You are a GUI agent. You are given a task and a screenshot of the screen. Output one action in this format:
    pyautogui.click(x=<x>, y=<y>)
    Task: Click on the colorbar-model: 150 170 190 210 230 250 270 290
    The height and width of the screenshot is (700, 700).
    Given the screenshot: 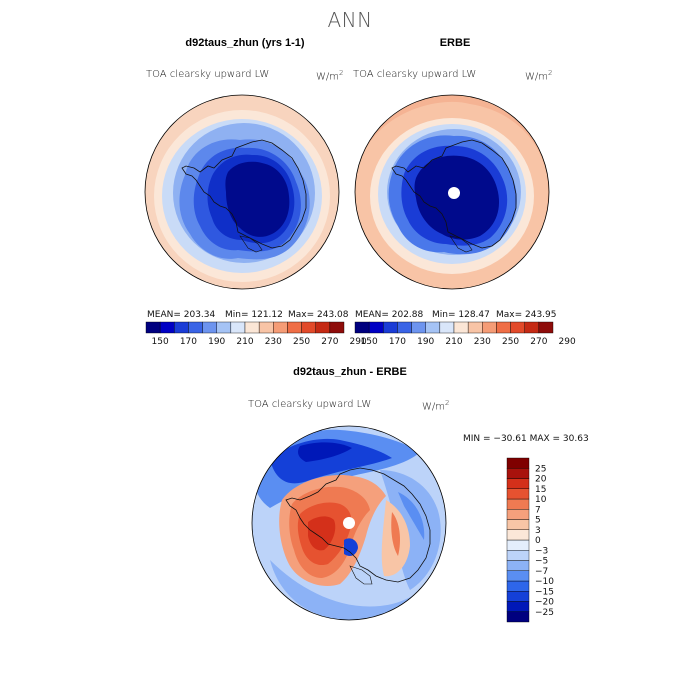 What is the action you would take?
    pyautogui.click(x=256, y=334)
    